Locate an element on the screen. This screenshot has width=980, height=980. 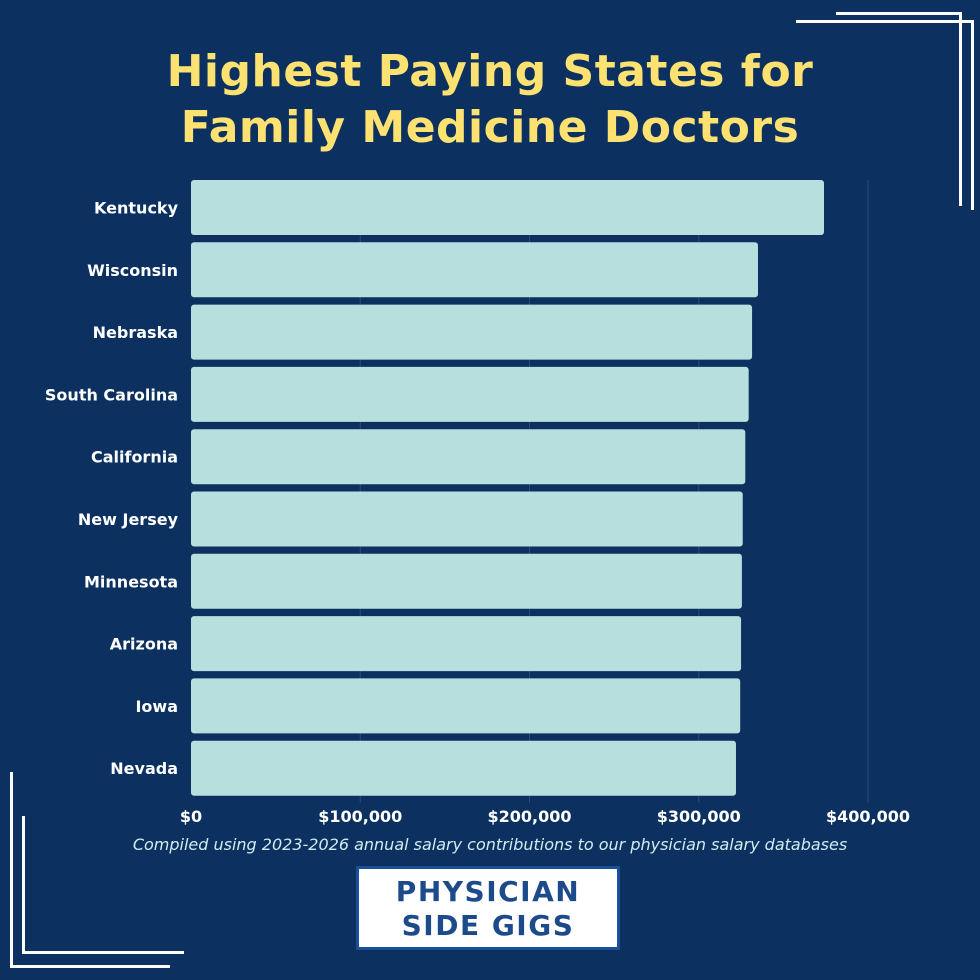
bar-south-carolina is located at coordinates (470, 394).